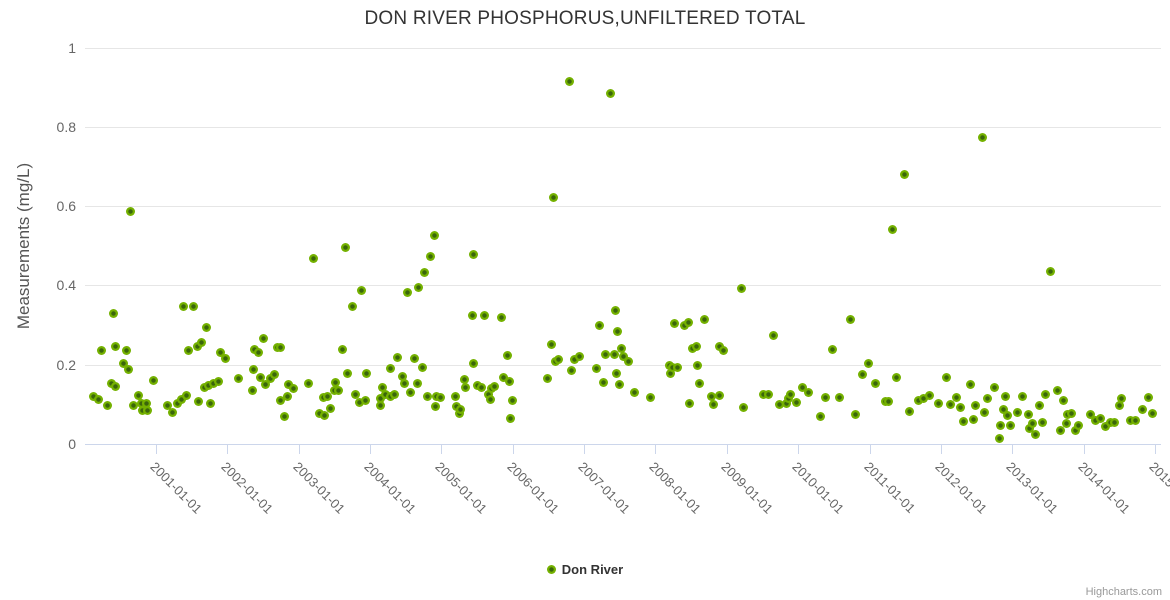 The height and width of the screenshot is (600, 1170). Describe the element at coordinates (585, 569) in the screenshot. I see `legend-item-don-river: Don River` at that location.